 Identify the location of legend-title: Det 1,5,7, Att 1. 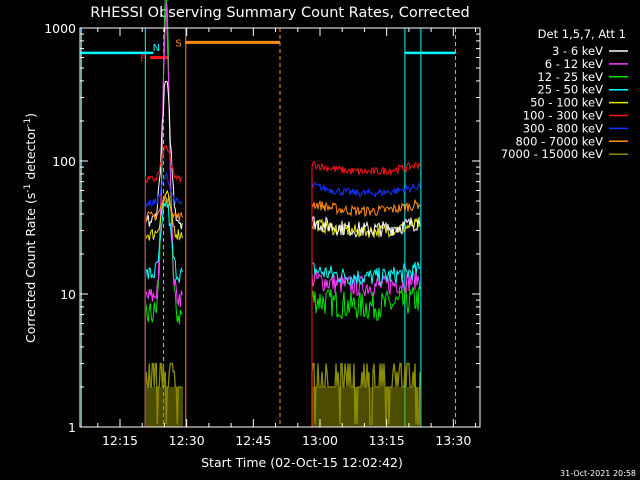
(582, 34).